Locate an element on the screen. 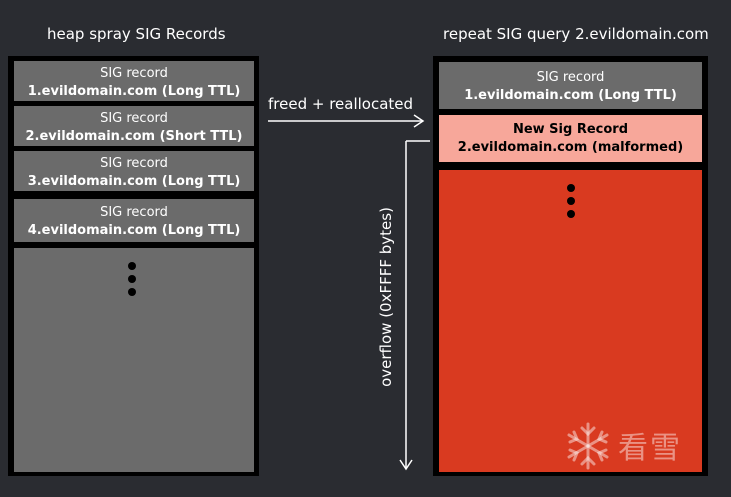 Image resolution: width=731 pixels, height=497 pixels. overflow-arrow is located at coordinates (414, 305).